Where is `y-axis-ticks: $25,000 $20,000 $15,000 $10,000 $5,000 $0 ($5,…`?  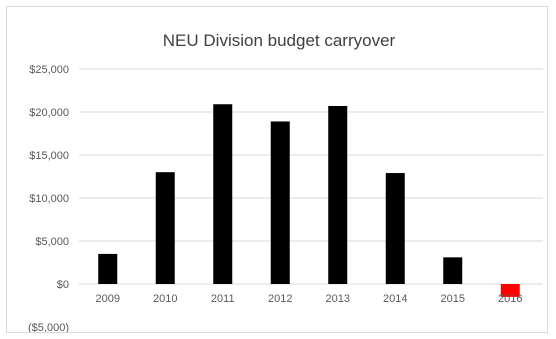 y-axis-ticks: $25,000 $20,000 $15,000 $10,000 $5,000 $0 ($5,… is located at coordinates (48, 198).